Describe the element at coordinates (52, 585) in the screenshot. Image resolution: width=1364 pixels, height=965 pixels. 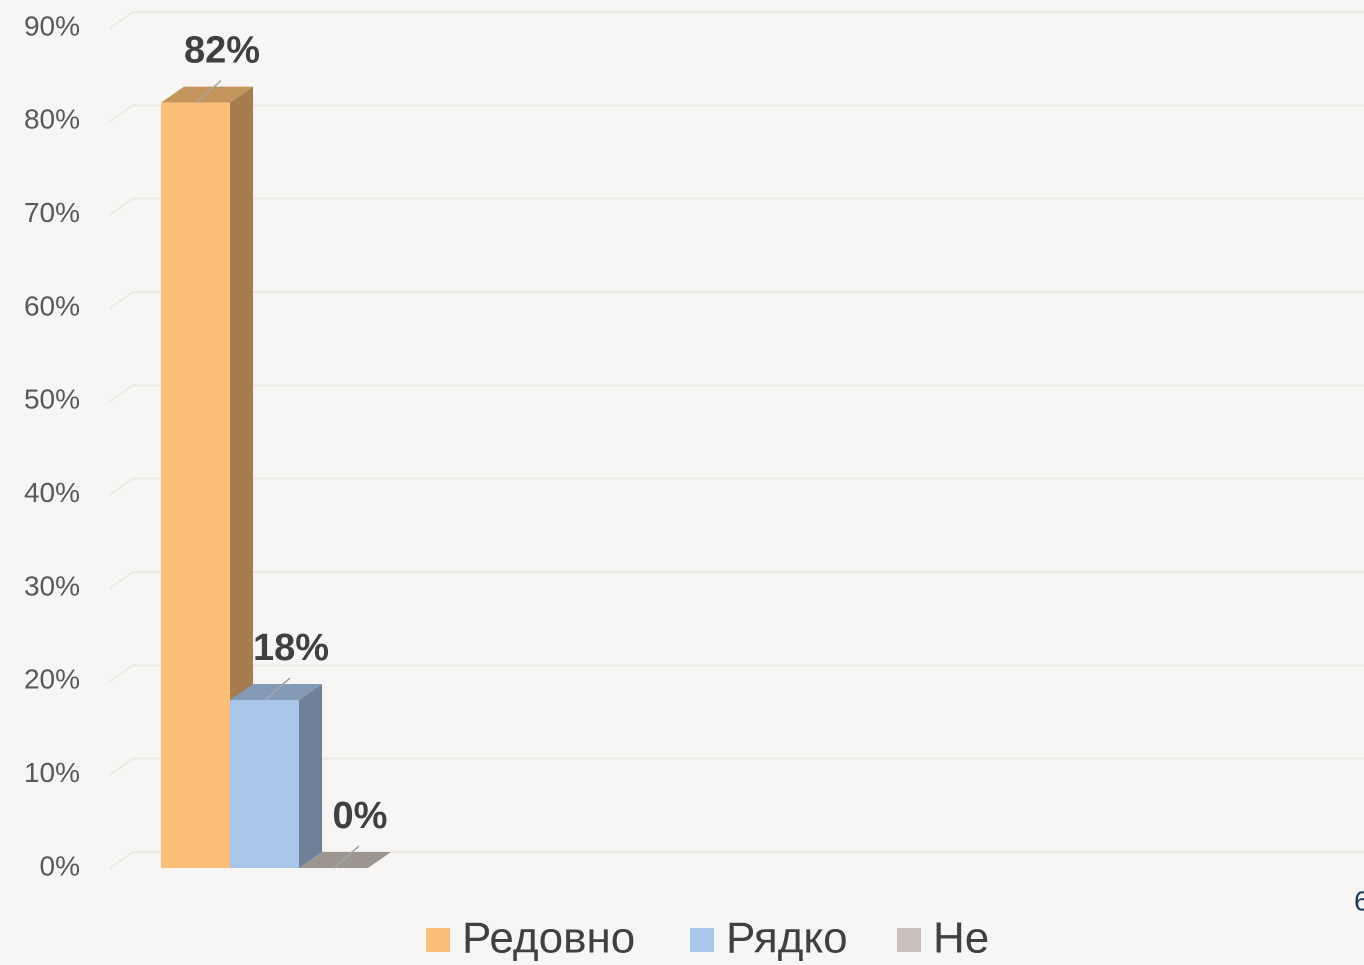
I see `y-tick-label: 30%` at that location.